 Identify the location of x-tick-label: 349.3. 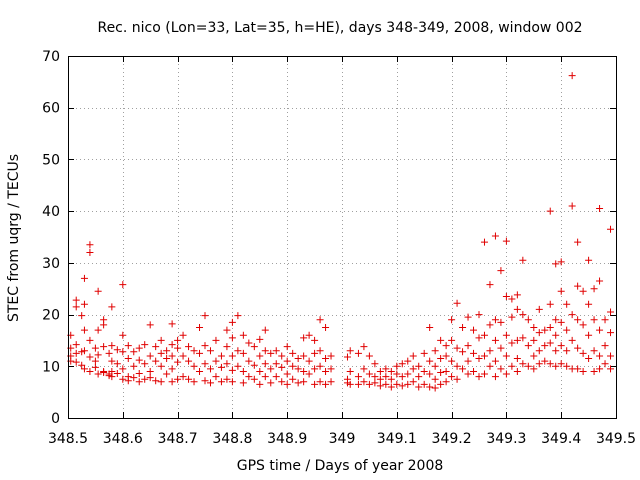
(506, 439).